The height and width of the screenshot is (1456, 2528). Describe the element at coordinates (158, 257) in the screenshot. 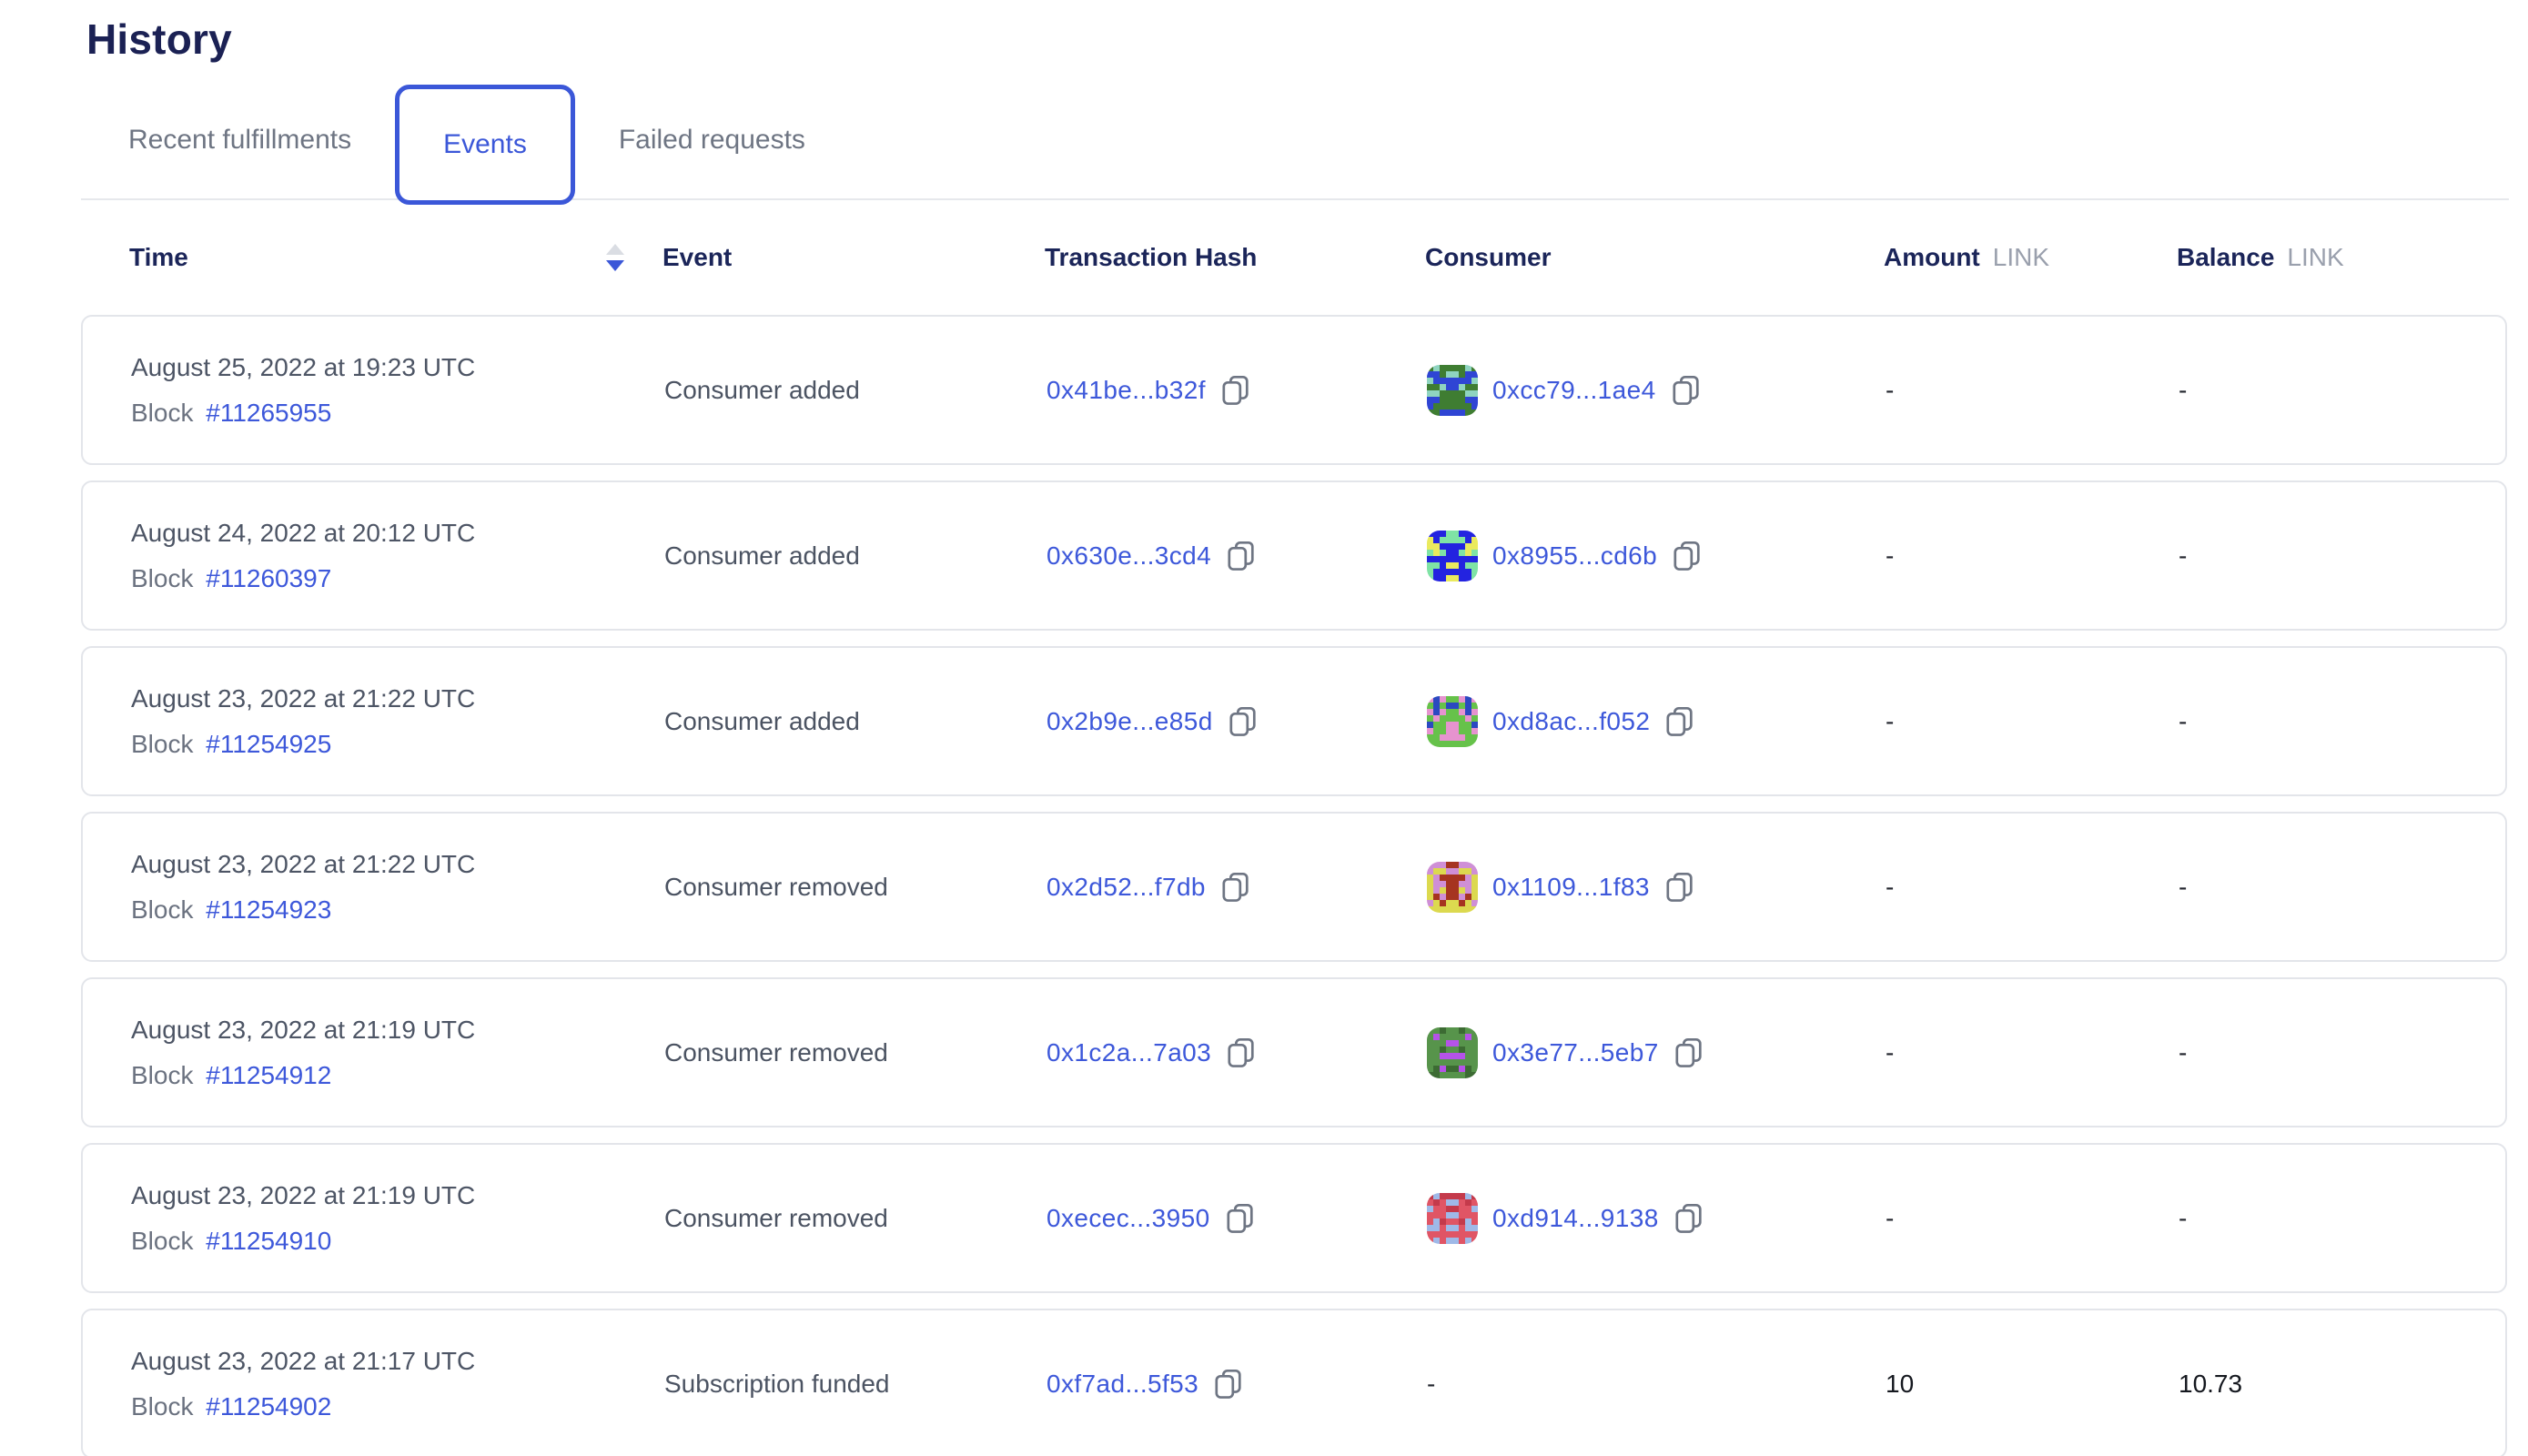

I see `column-label-time: Time` at that location.